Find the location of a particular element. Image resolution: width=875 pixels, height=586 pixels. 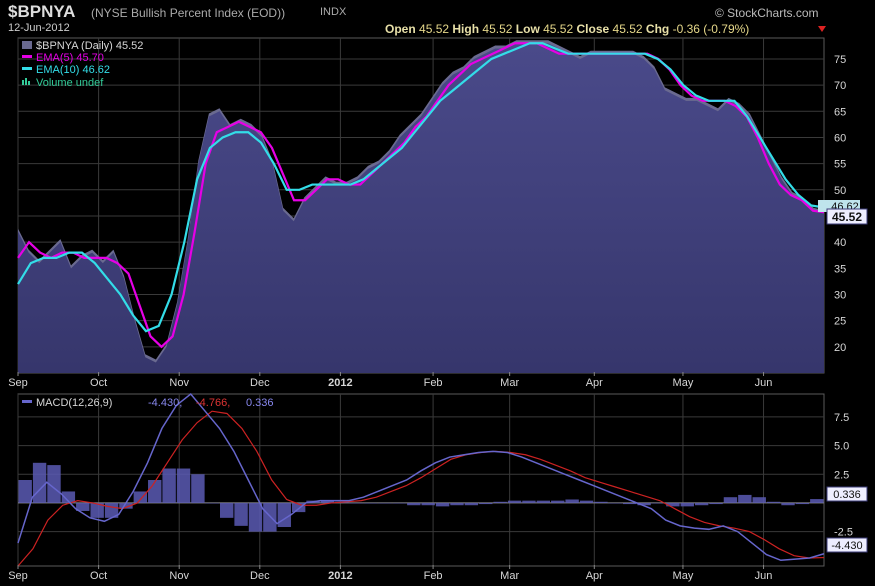

volume-legend-text: Volume undef is located at coordinates (70, 83).